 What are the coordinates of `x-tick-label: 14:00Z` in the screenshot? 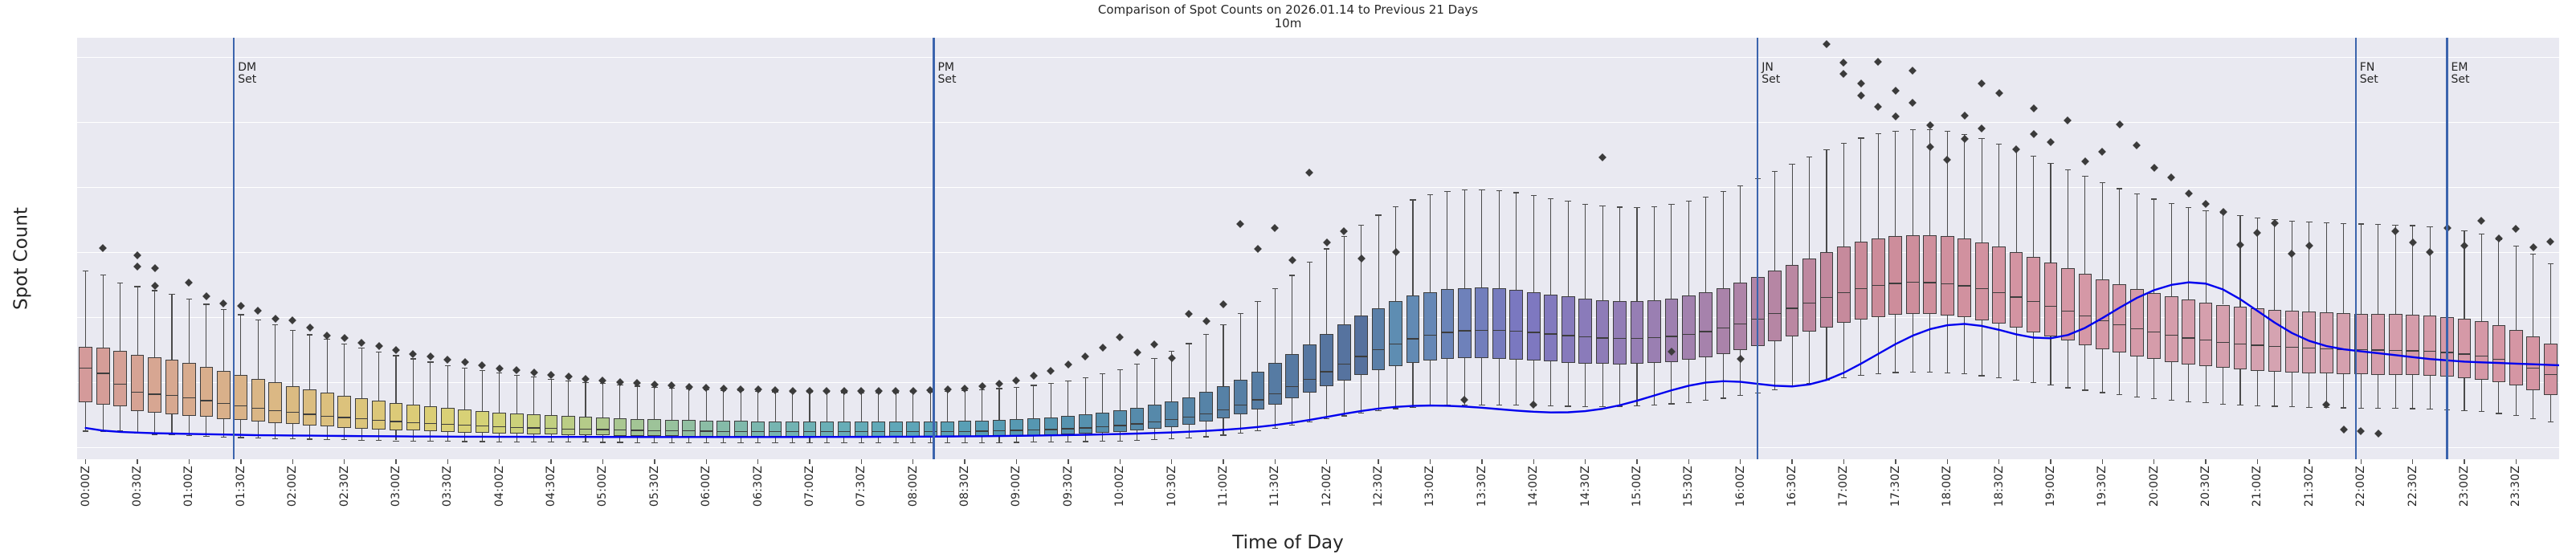 It's located at (1534, 486).